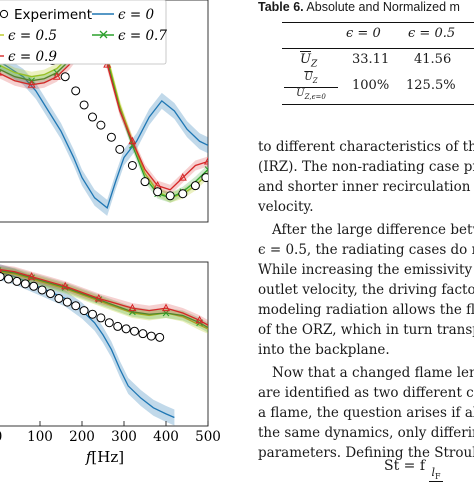 The image size is (474, 482). Describe the element at coordinates (103, 34) in the screenshot. I see `legend-eps07-marker` at that location.